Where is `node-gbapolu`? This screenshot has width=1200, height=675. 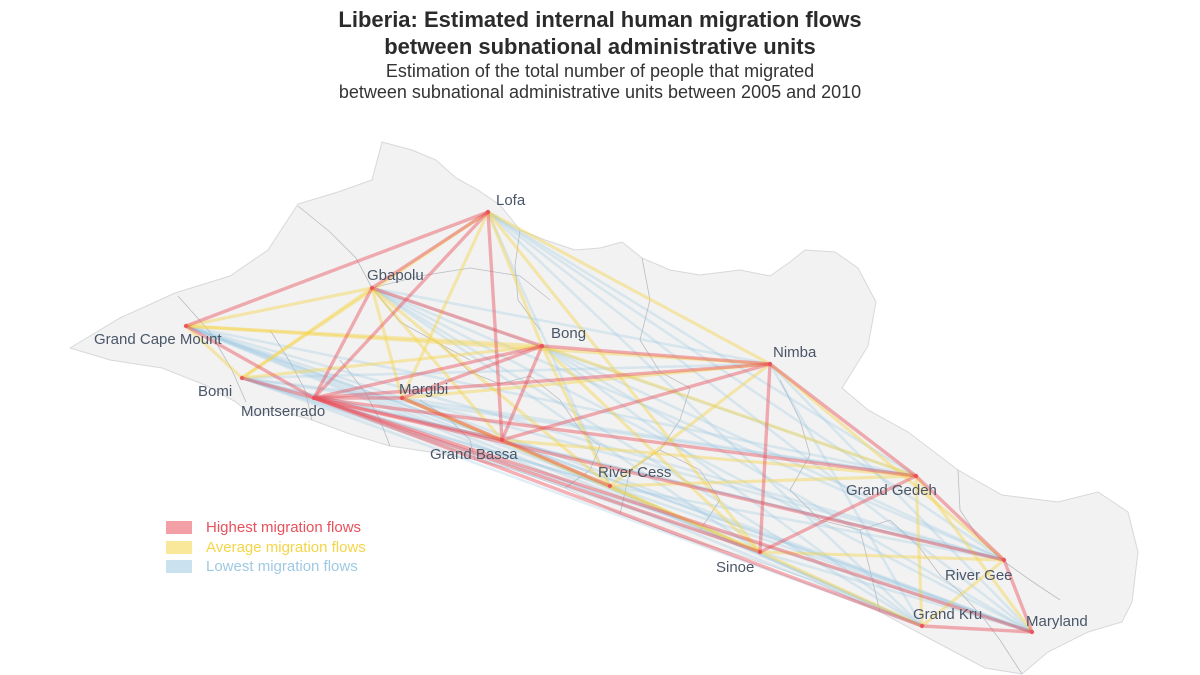 node-gbapolu is located at coordinates (372, 288).